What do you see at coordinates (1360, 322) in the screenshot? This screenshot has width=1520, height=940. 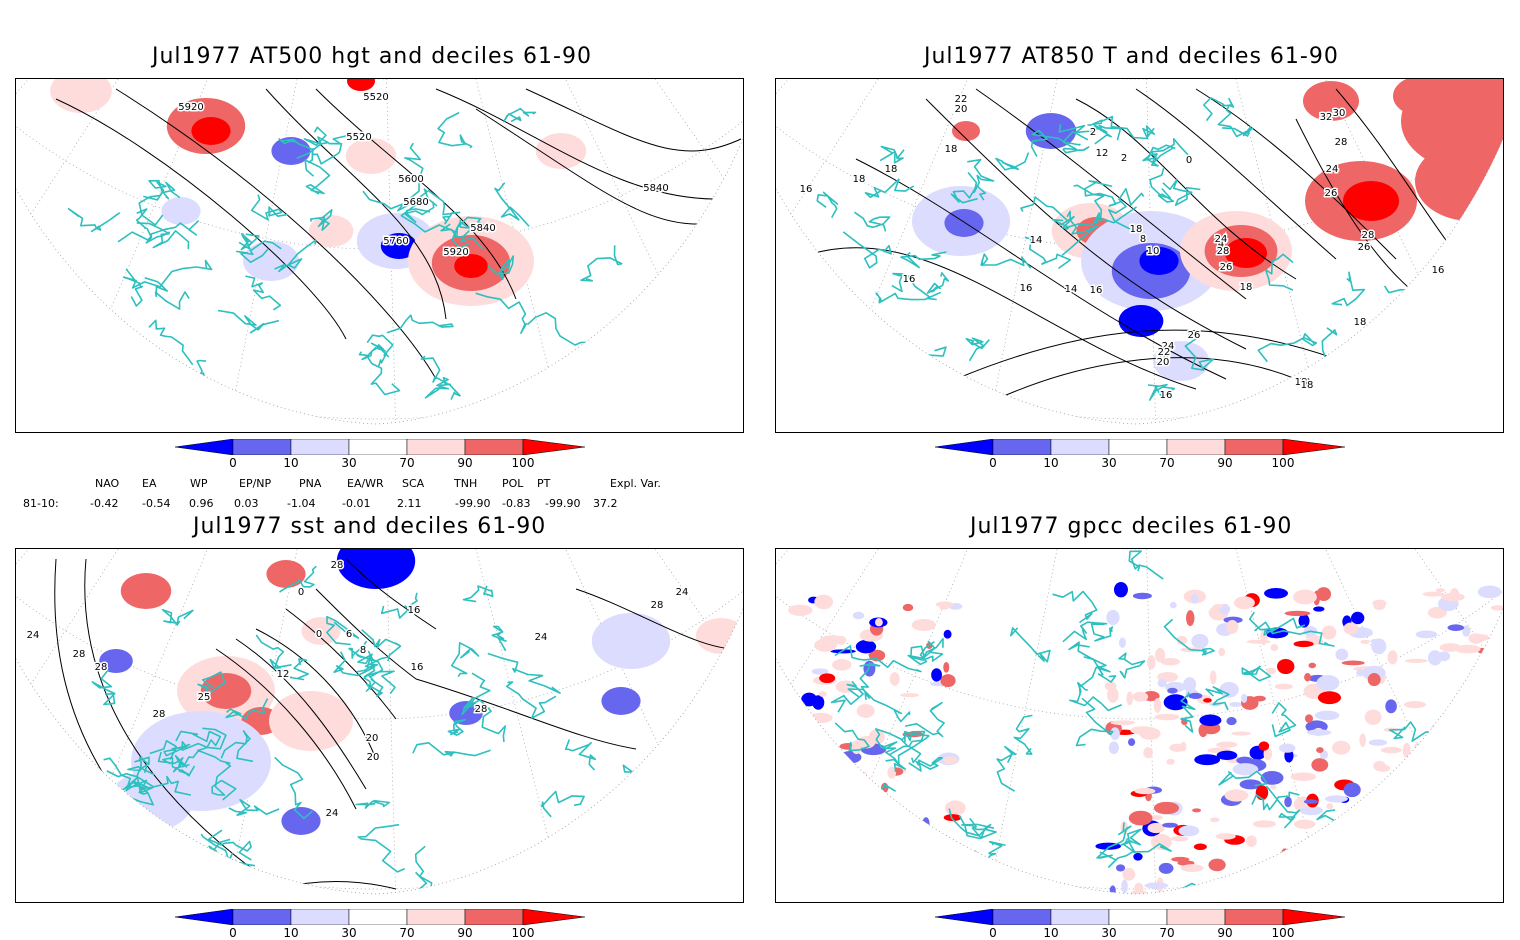 I see `contour-label: 18` at bounding box center [1360, 322].